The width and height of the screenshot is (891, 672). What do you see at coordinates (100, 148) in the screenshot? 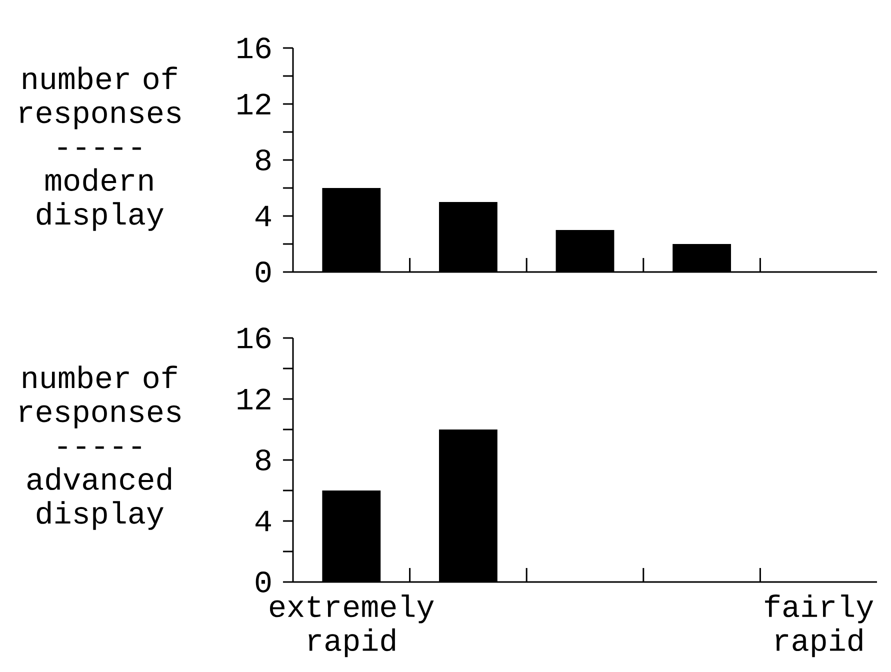
I see `y-axis-title: number of responses ----- modern display` at bounding box center [100, 148].